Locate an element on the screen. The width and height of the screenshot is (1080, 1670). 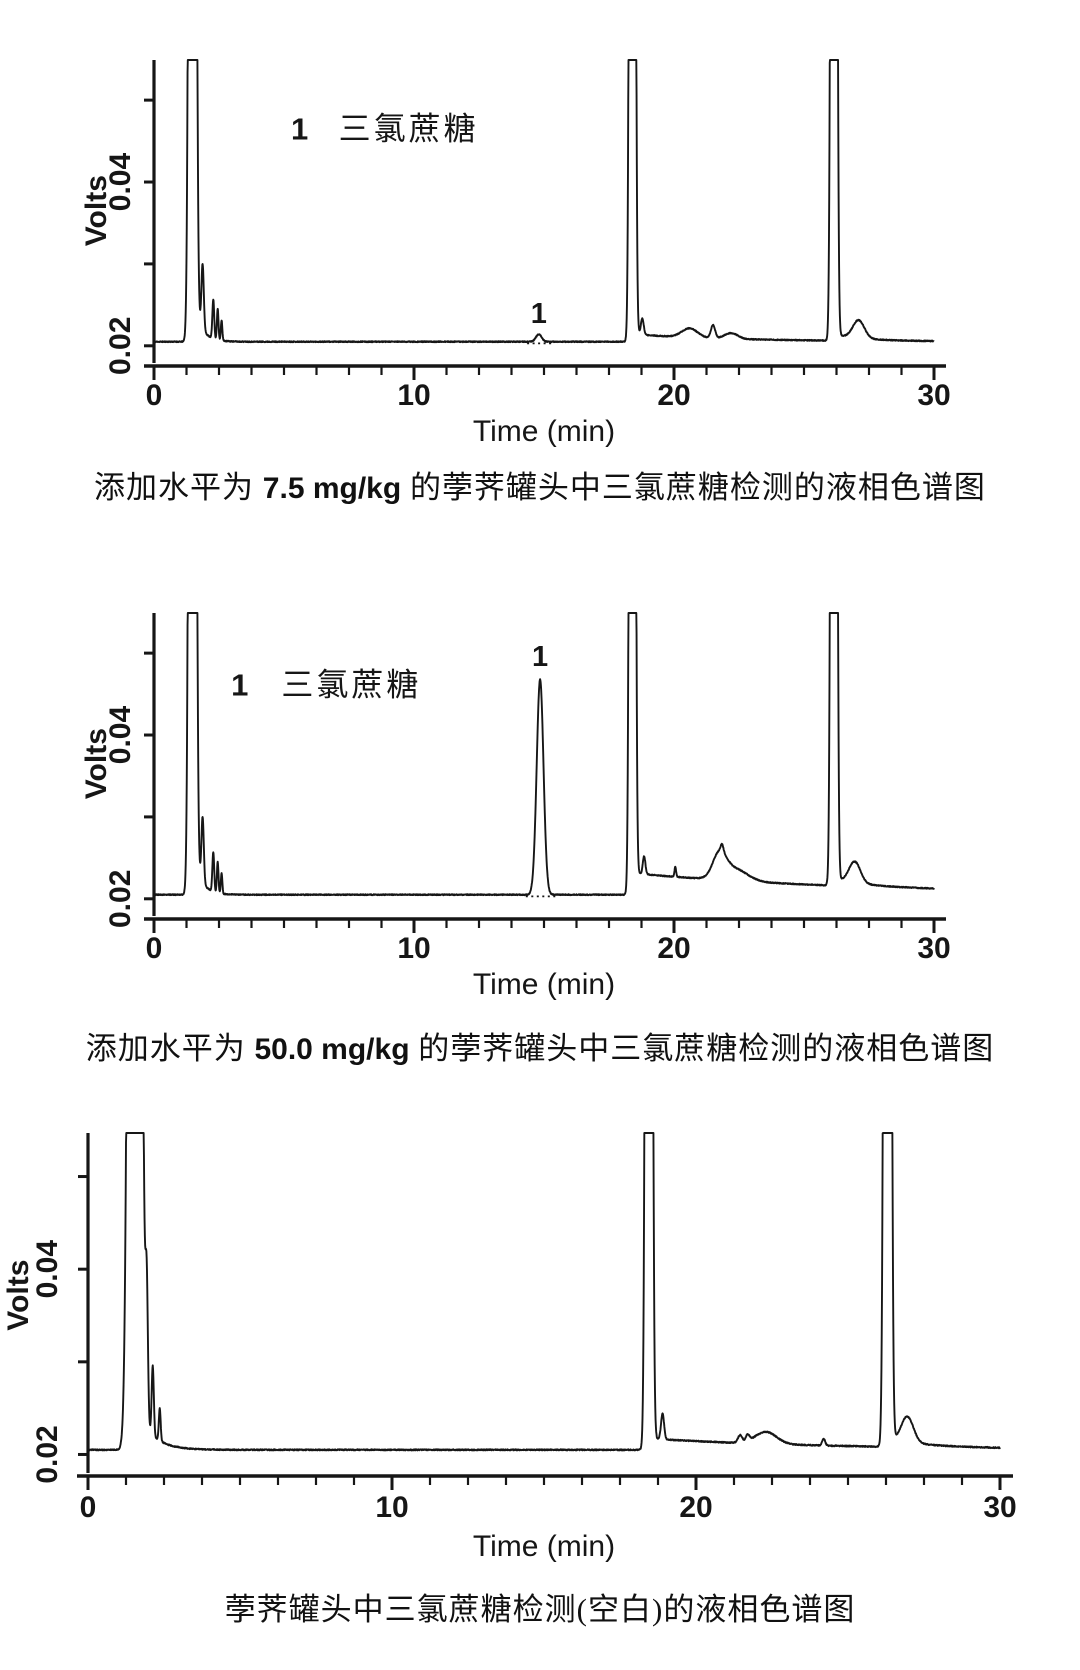
figure-caption: 荸荠罐头中三氯蔗糖检测(空白)的液相色谱图 is located at coordinates (540, 1610).